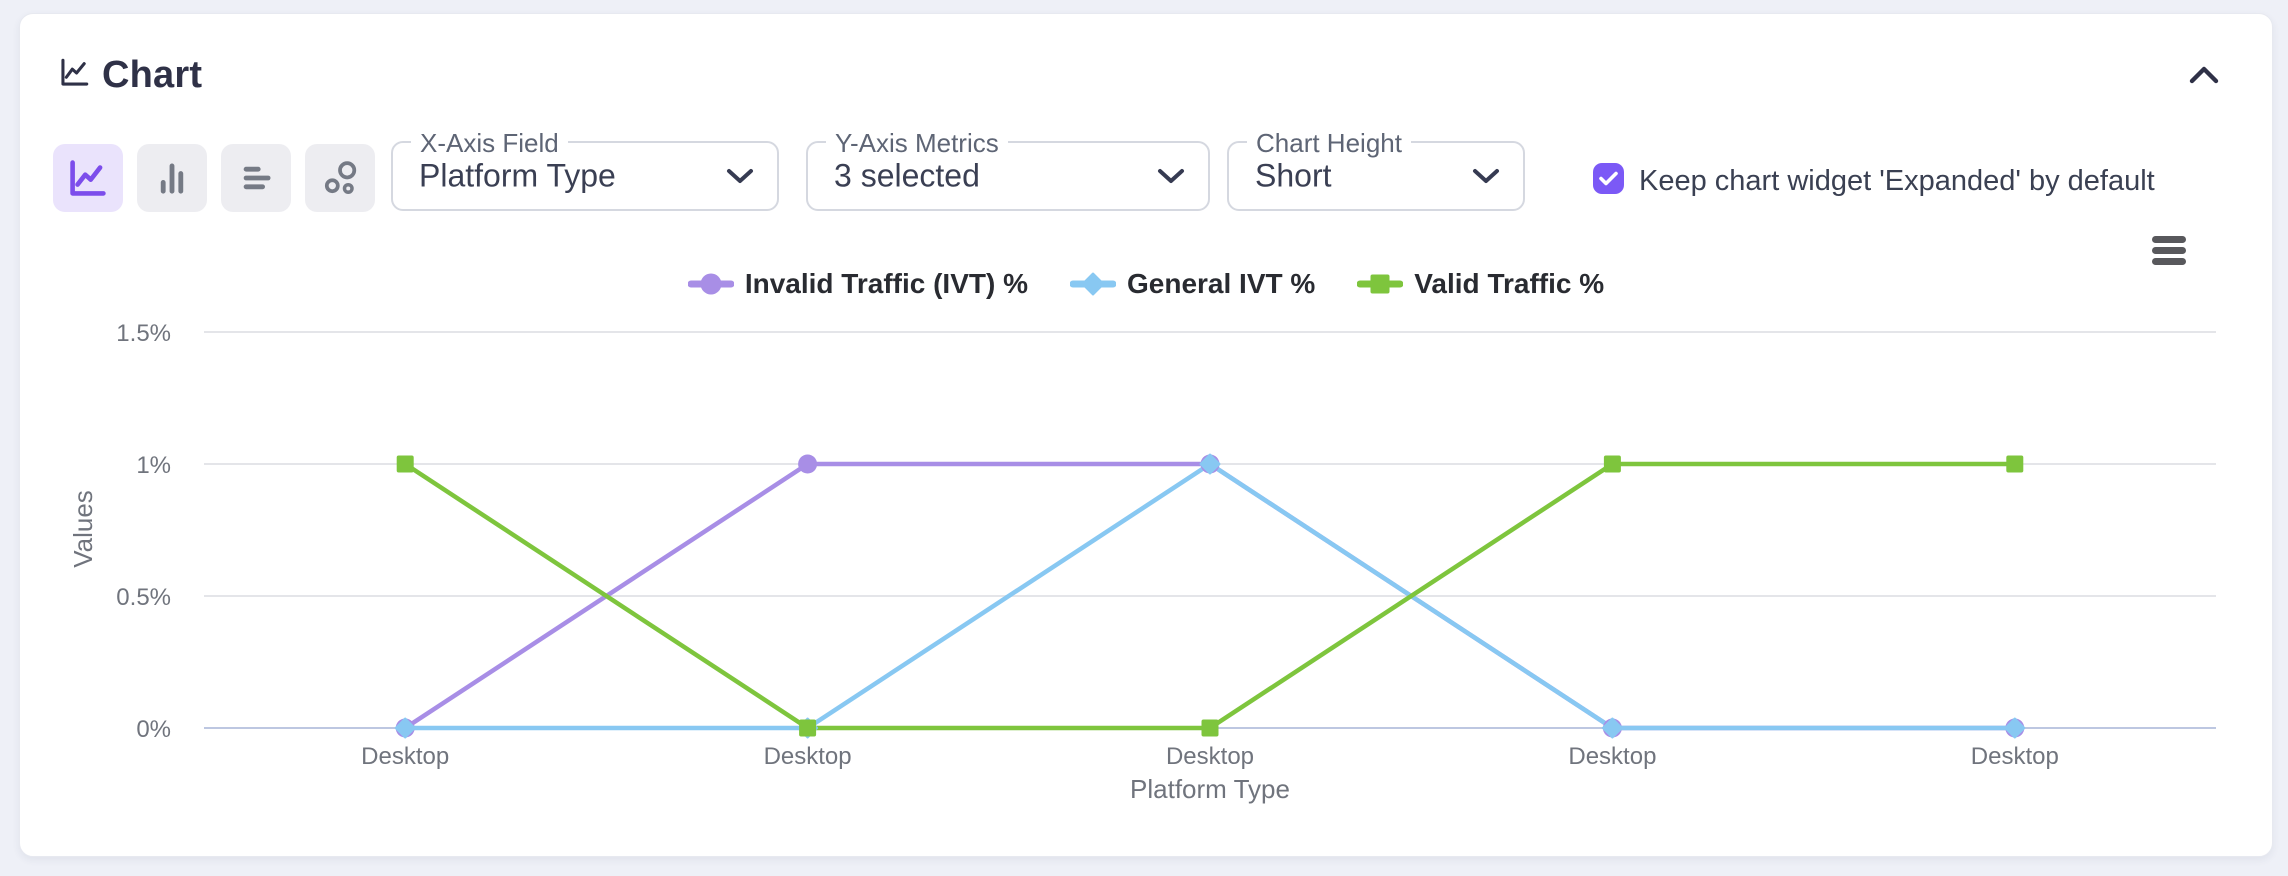  Describe the element at coordinates (153, 465) in the screenshot. I see `y-tick-label: 1%` at that location.